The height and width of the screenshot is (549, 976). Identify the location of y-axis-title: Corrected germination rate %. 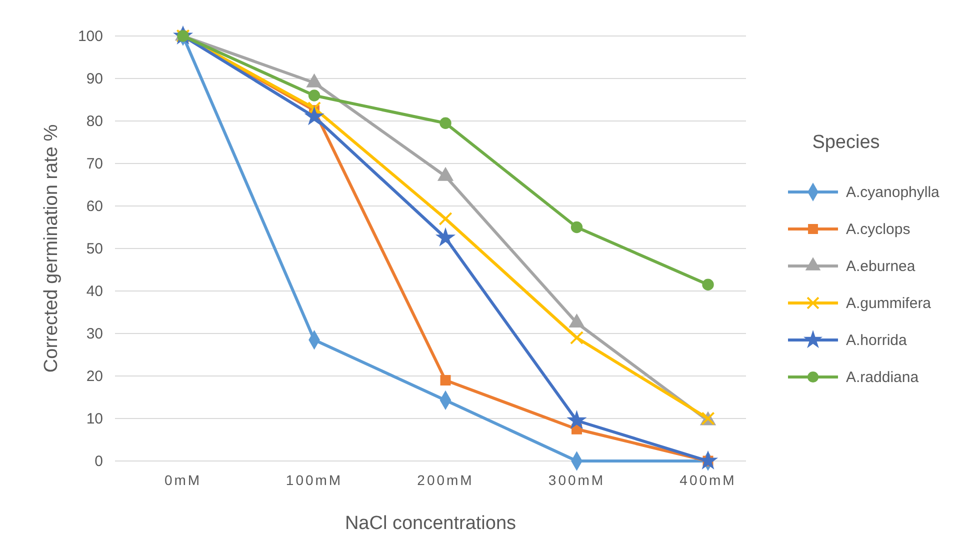
(51, 248).